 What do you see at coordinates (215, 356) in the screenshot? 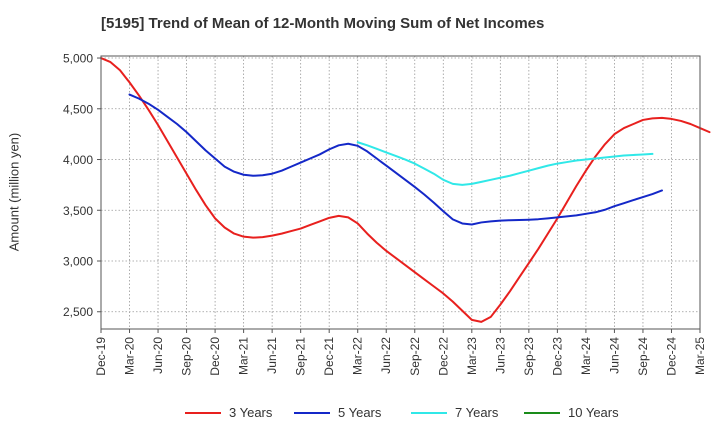
I see `x-tick-label: Dec-20` at bounding box center [215, 356].